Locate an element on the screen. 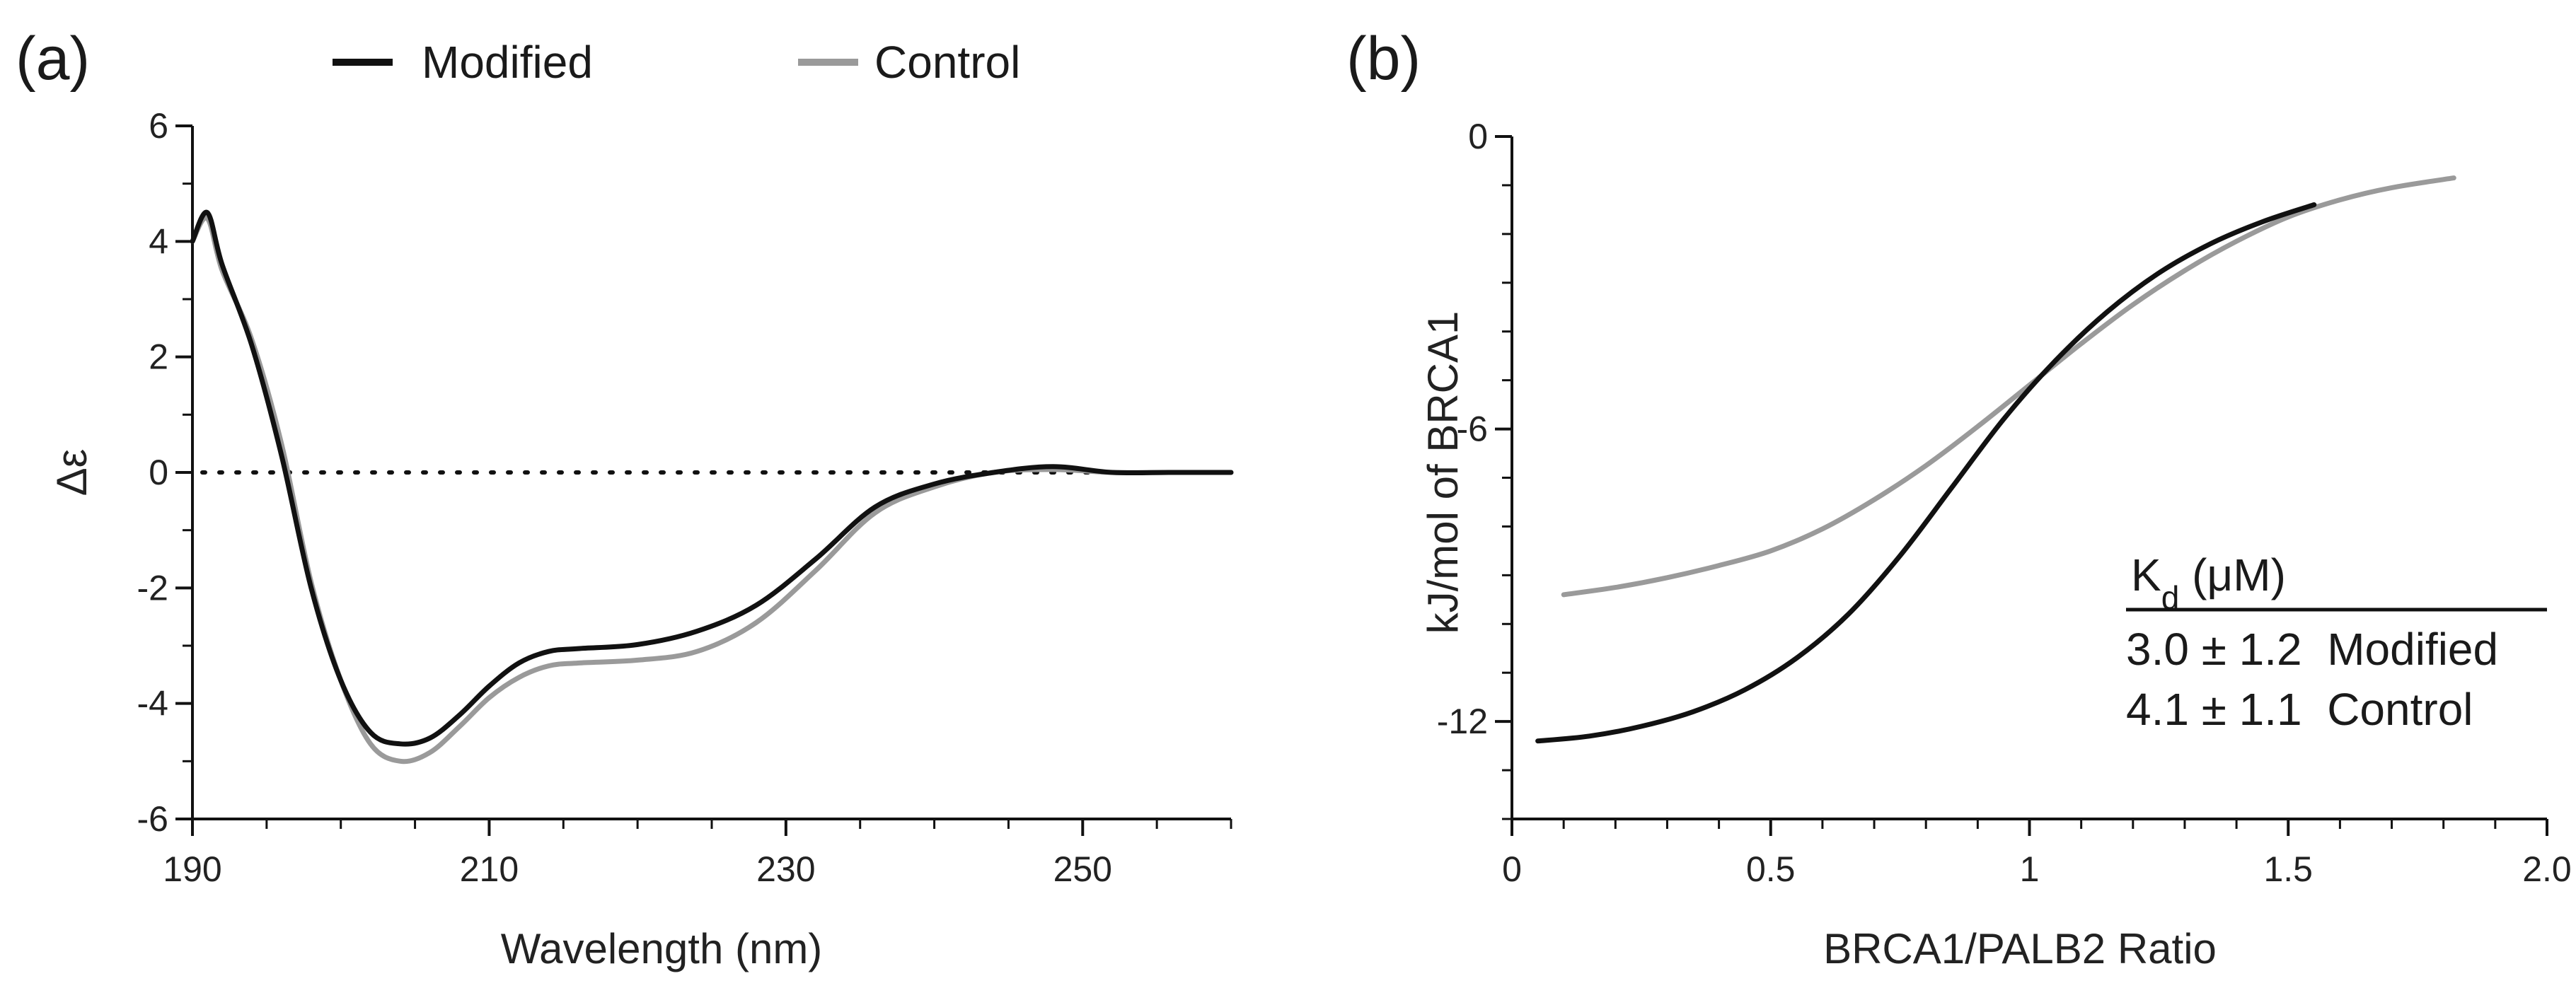 The image size is (2576, 988). x-tick-label: 1 is located at coordinates (2030, 869).